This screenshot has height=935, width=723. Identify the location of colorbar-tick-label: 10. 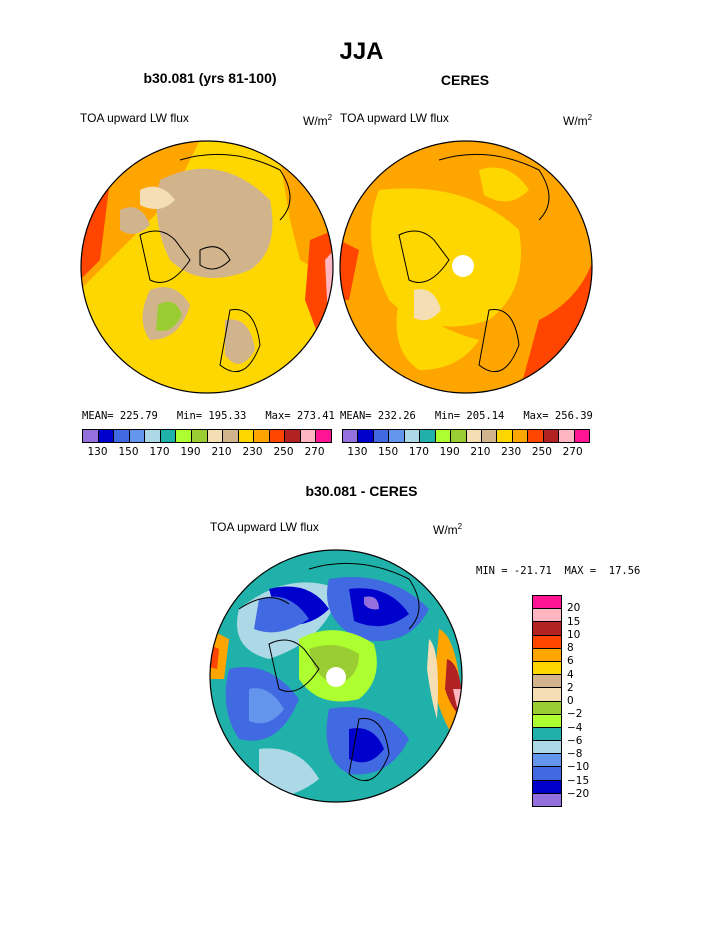
(574, 634).